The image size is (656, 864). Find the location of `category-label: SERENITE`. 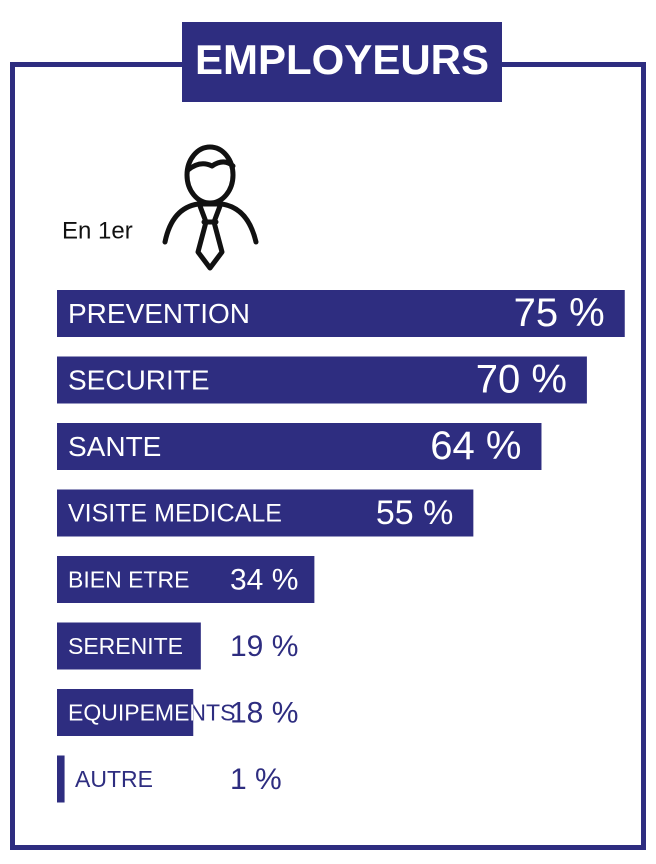

category-label: SERENITE is located at coordinates (125, 646).